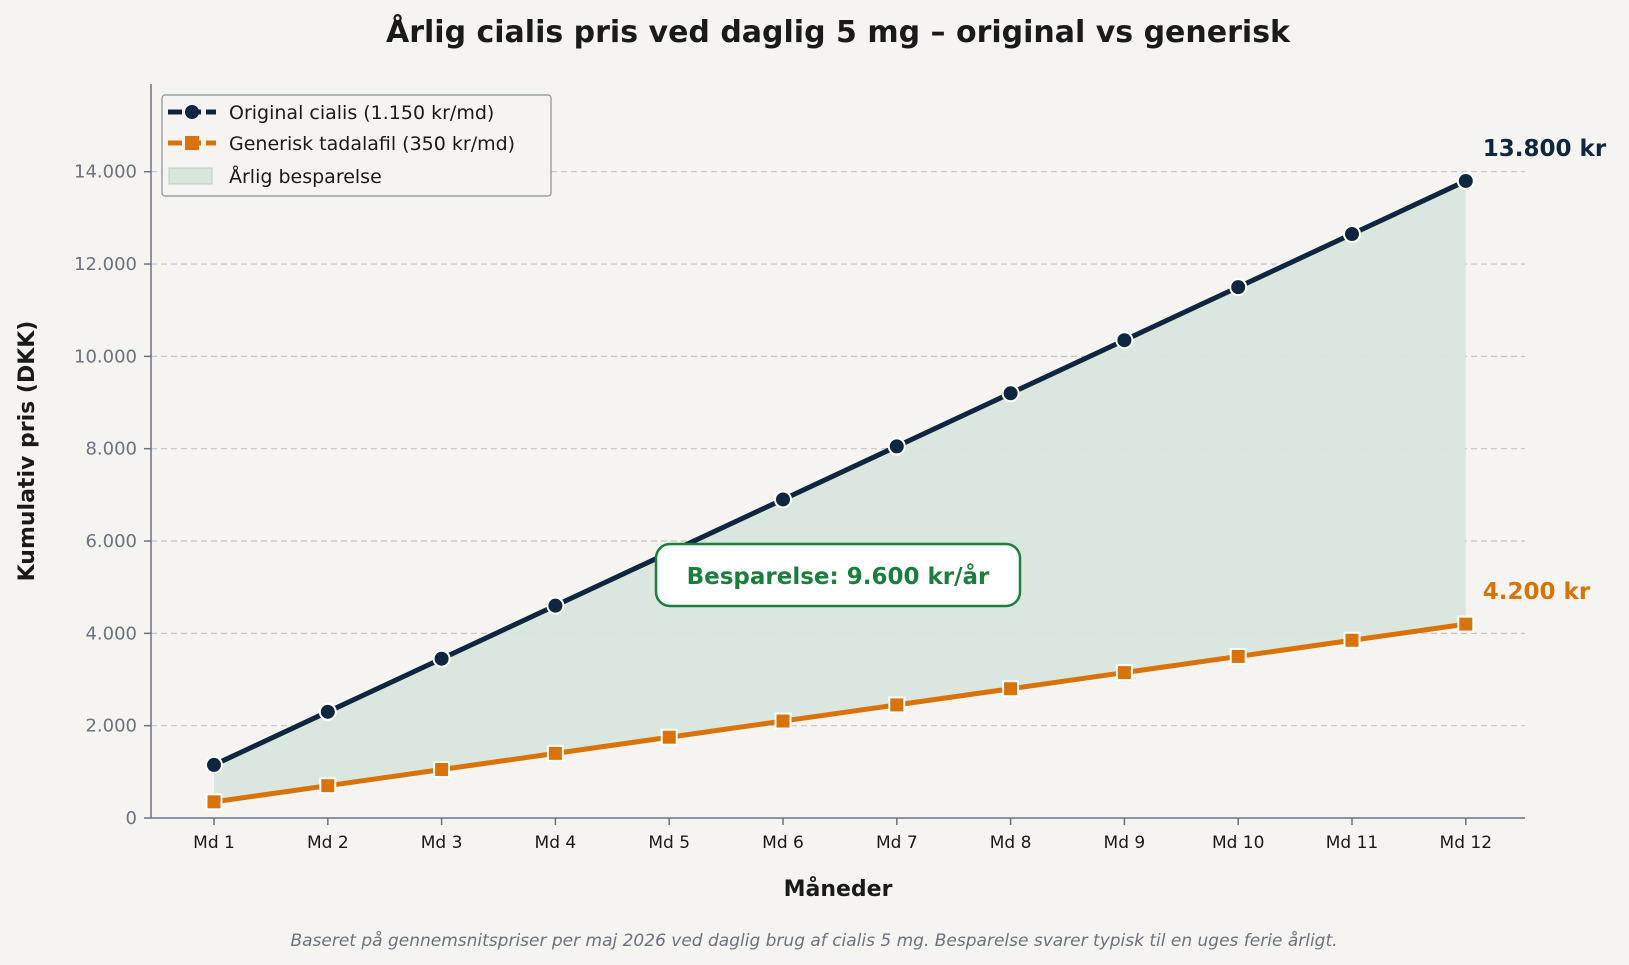  What do you see at coordinates (111, 633) in the screenshot?
I see `y-tick-label: 4.000` at bounding box center [111, 633].